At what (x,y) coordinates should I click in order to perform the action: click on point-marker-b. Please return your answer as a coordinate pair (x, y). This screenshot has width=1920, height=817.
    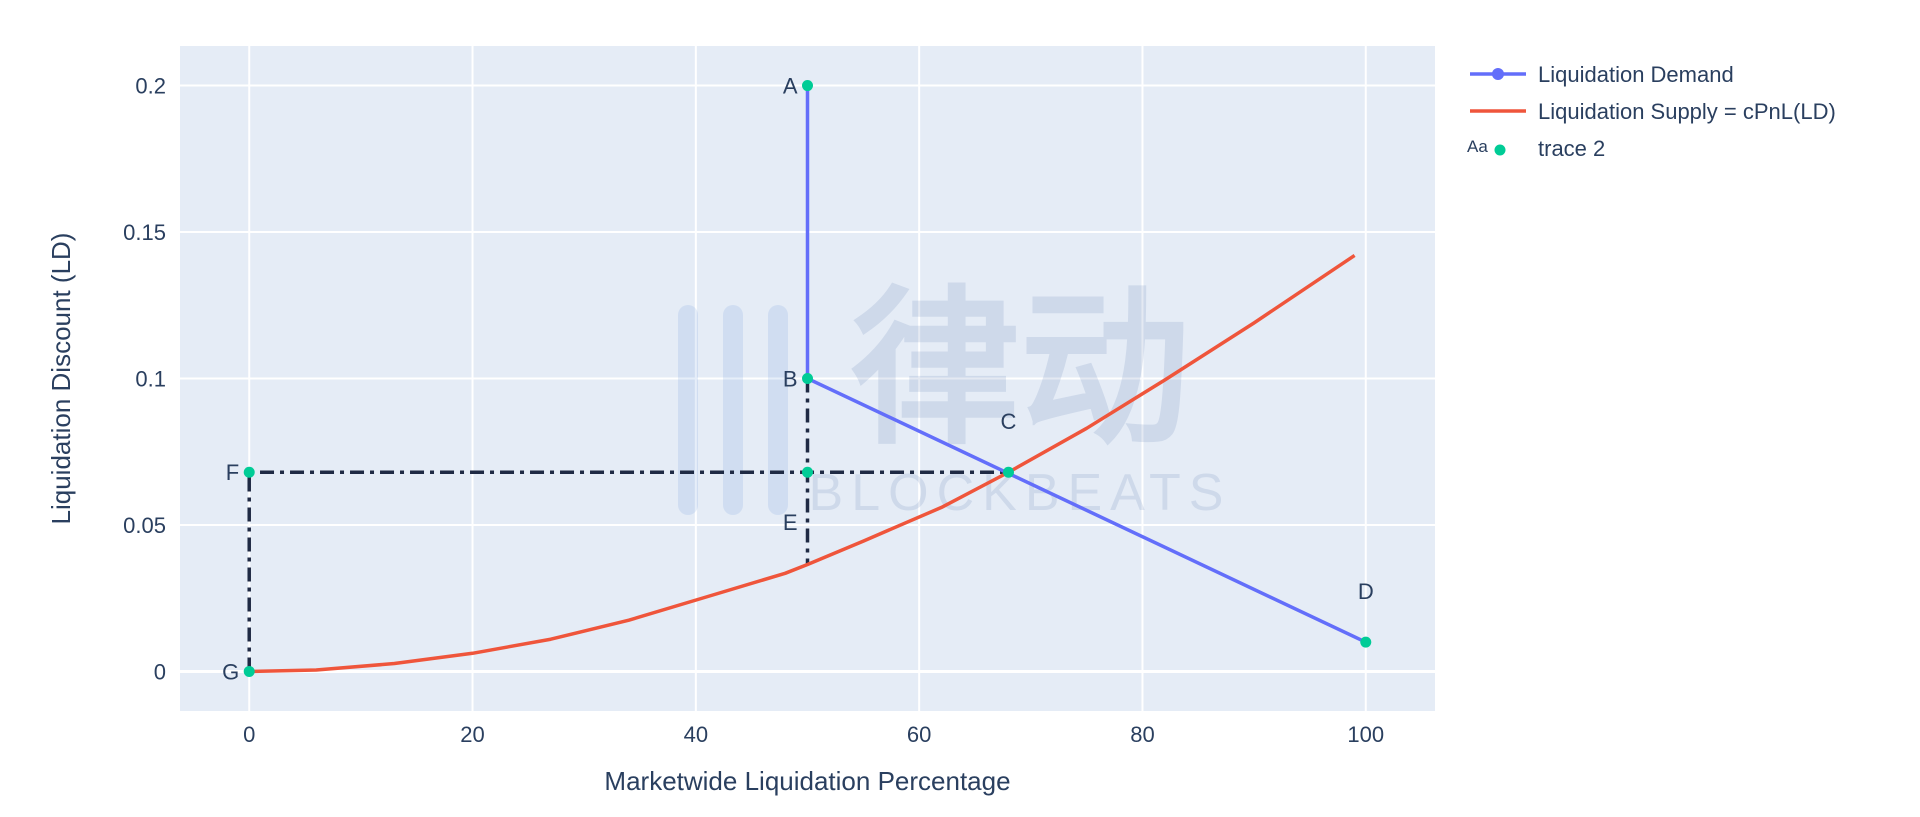
    Looking at the image, I should click on (807, 378).